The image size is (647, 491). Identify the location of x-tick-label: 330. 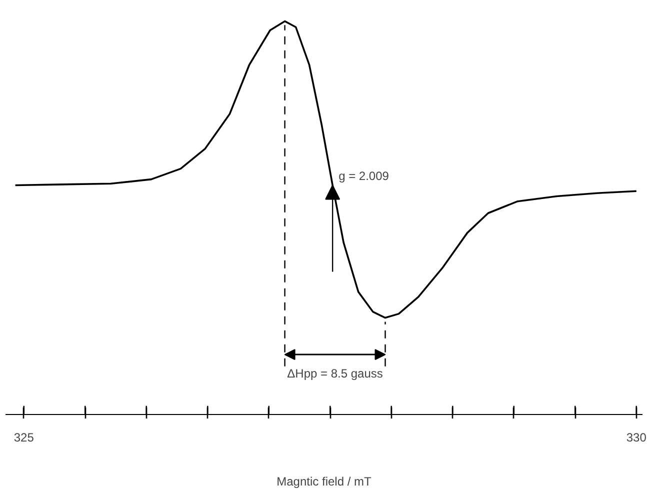
(636, 437).